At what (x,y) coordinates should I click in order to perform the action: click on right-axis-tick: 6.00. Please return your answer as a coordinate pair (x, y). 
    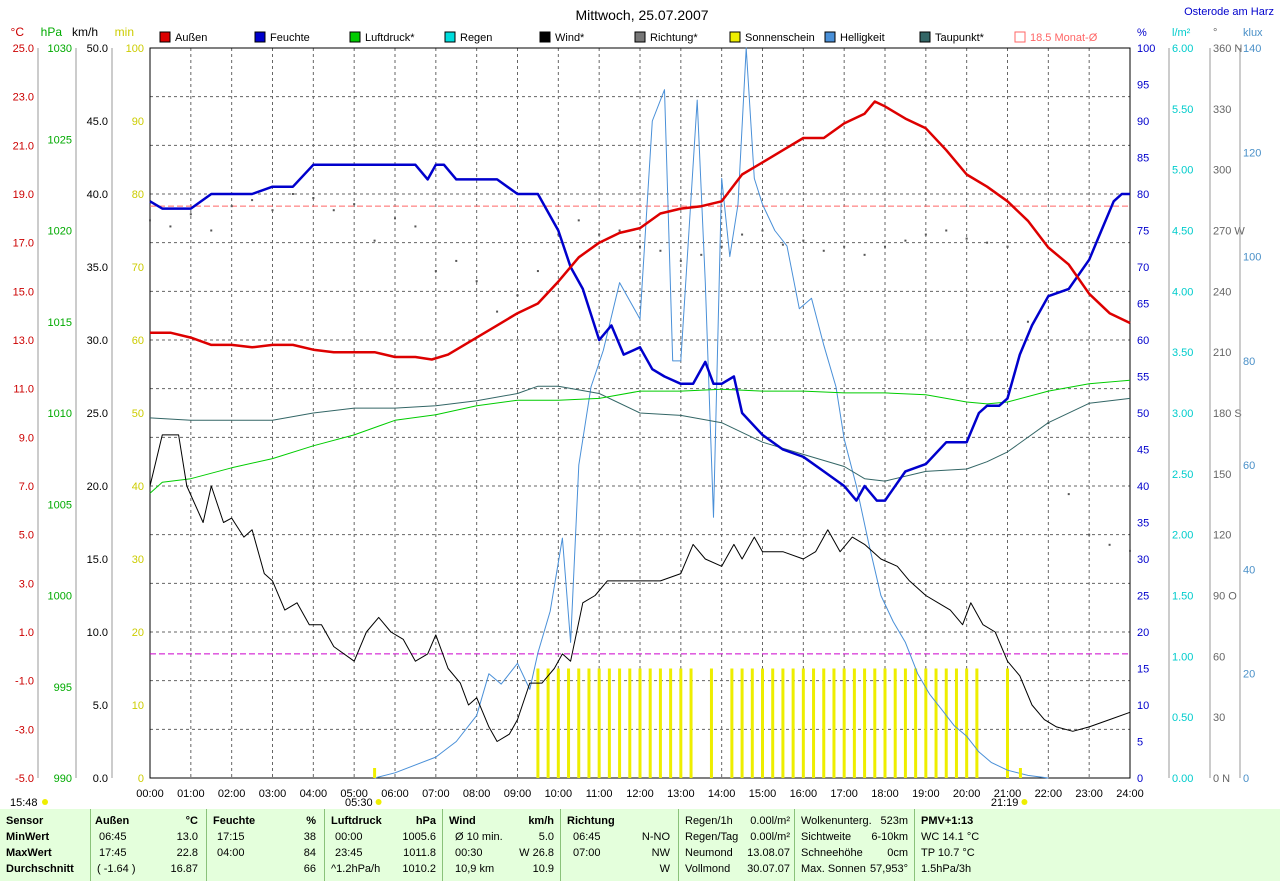
    Looking at the image, I should click on (1182, 49).